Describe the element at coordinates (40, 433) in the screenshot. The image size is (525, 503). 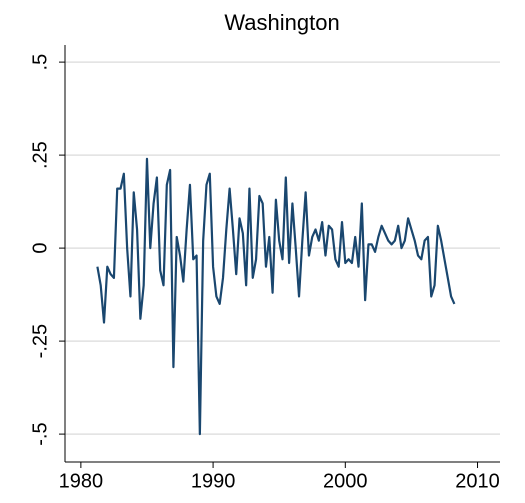
I see `y-tick-label: -.5` at that location.